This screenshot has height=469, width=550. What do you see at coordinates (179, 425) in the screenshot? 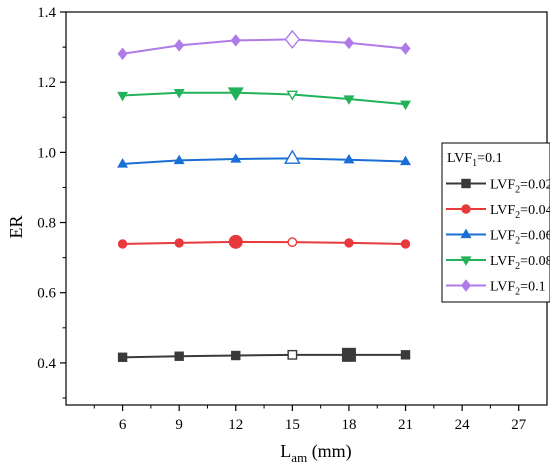
I see `x-tick-label: 9` at bounding box center [179, 425].